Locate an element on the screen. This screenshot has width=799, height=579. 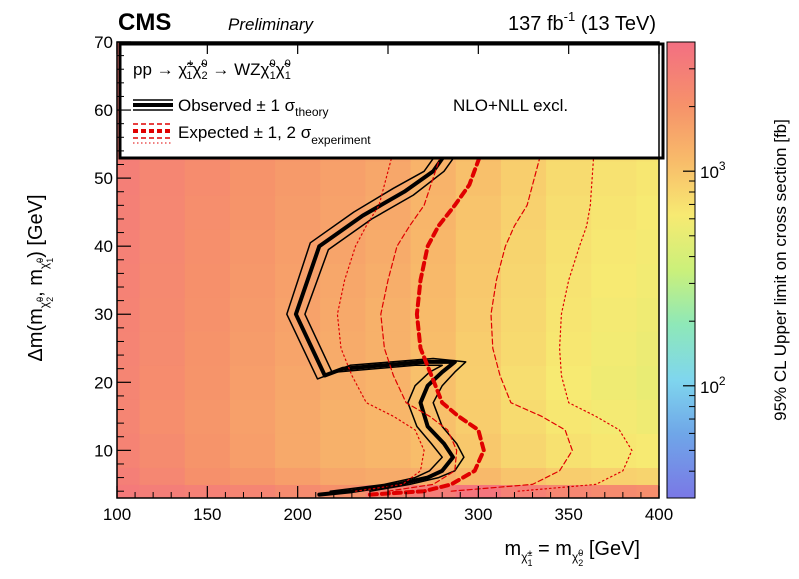
legend-expected-swatch is located at coordinates (153, 133).